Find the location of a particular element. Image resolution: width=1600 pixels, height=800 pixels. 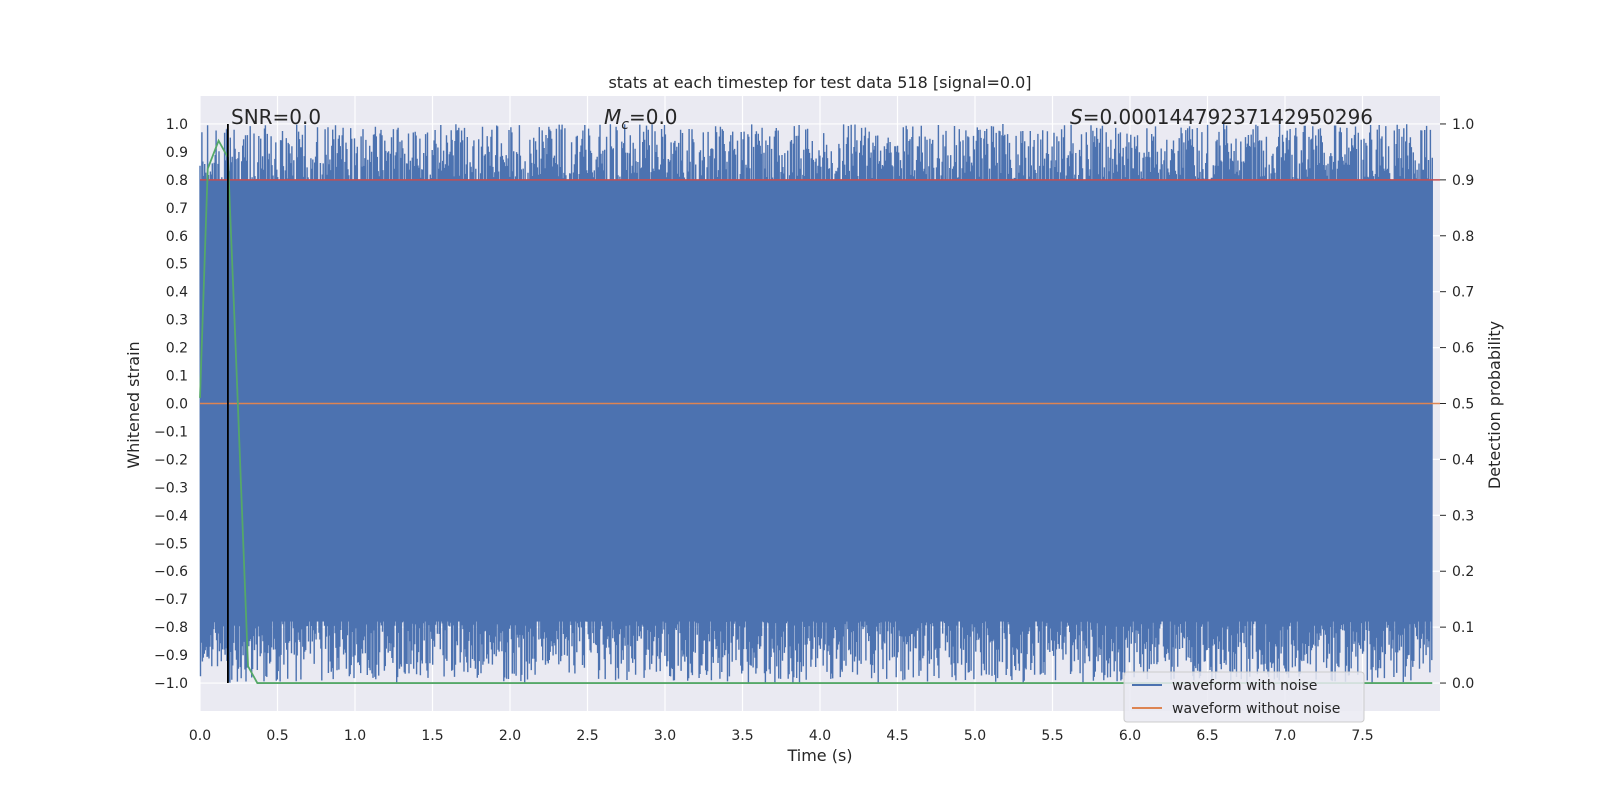

chirp-mass-symbol: M is located at coordinates (612, 117).